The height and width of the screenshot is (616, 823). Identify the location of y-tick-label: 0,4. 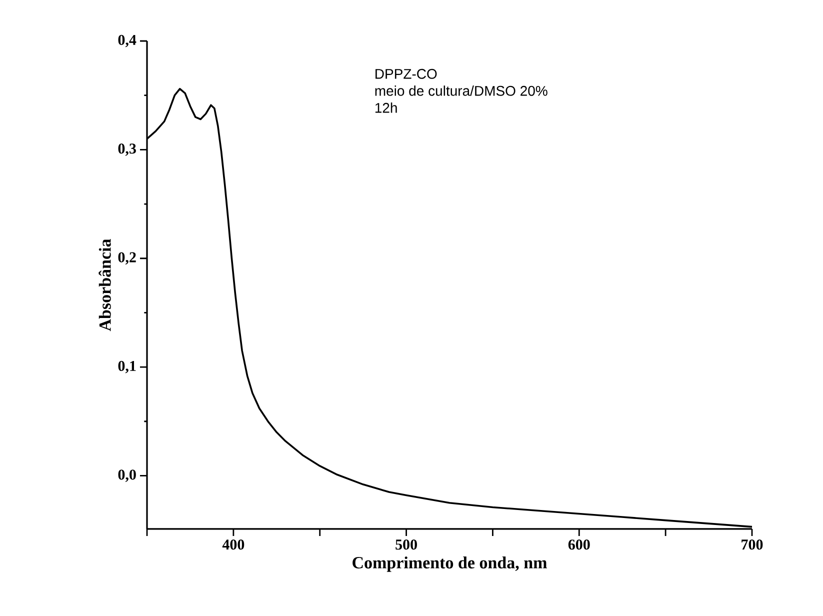
(127, 41).